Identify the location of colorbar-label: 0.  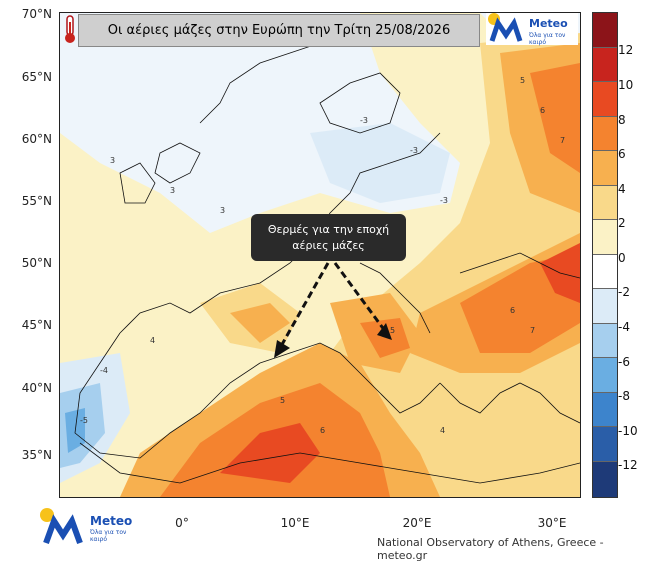
(622, 258).